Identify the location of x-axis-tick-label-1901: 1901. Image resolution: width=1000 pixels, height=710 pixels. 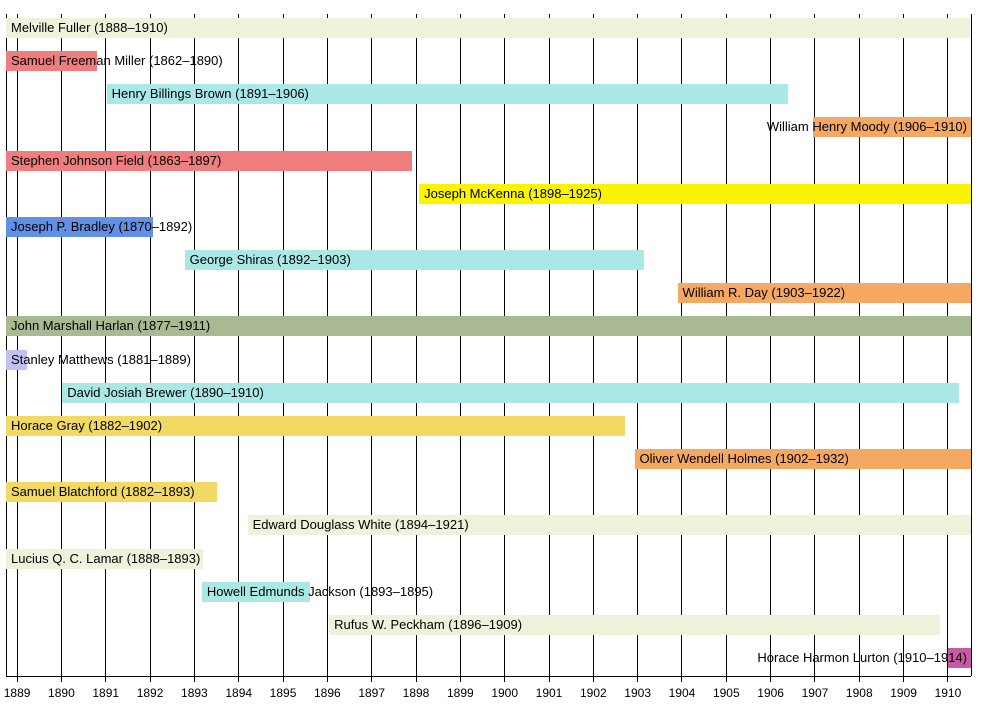
(549, 693).